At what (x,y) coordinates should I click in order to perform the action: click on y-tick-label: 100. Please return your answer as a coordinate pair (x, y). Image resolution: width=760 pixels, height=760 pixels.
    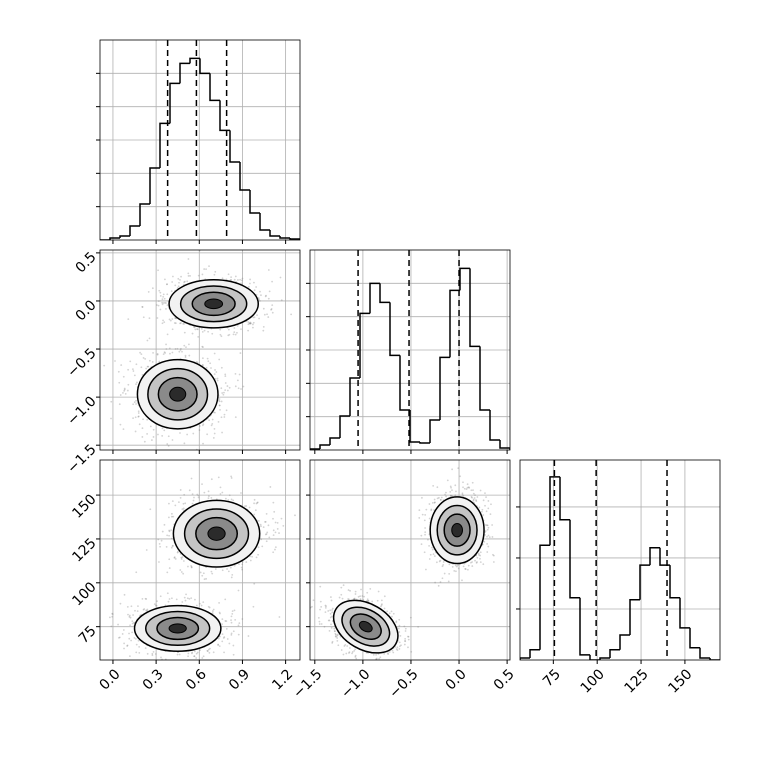
    Looking at the image, I should click on (84, 594).